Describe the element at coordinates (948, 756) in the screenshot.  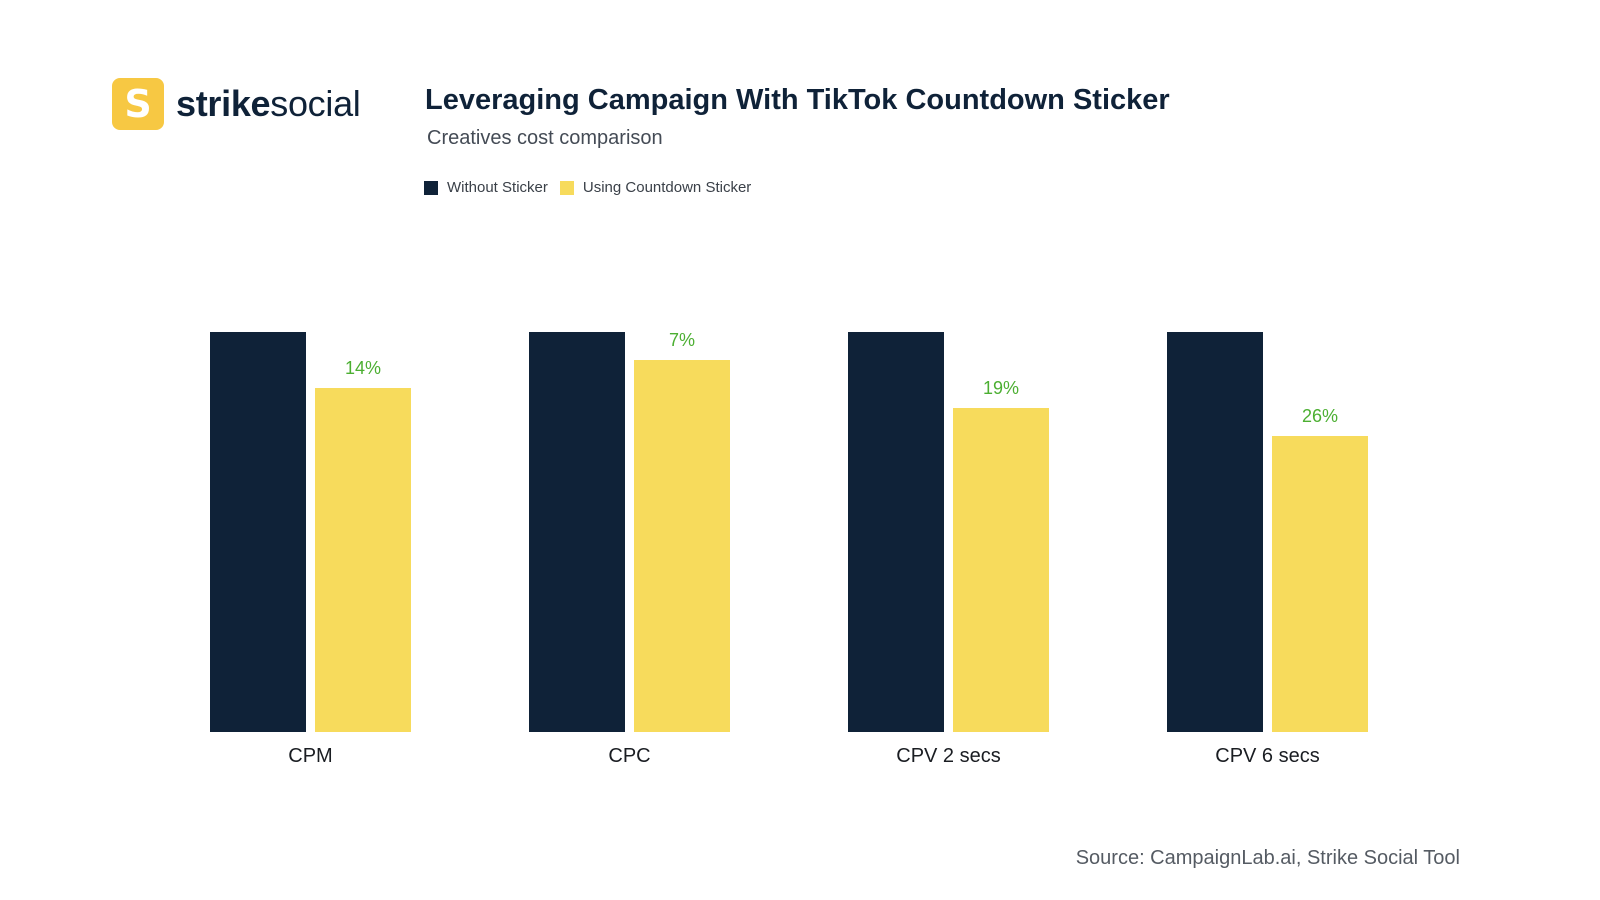
I see `category-label-2: CPV 2 secs` at that location.